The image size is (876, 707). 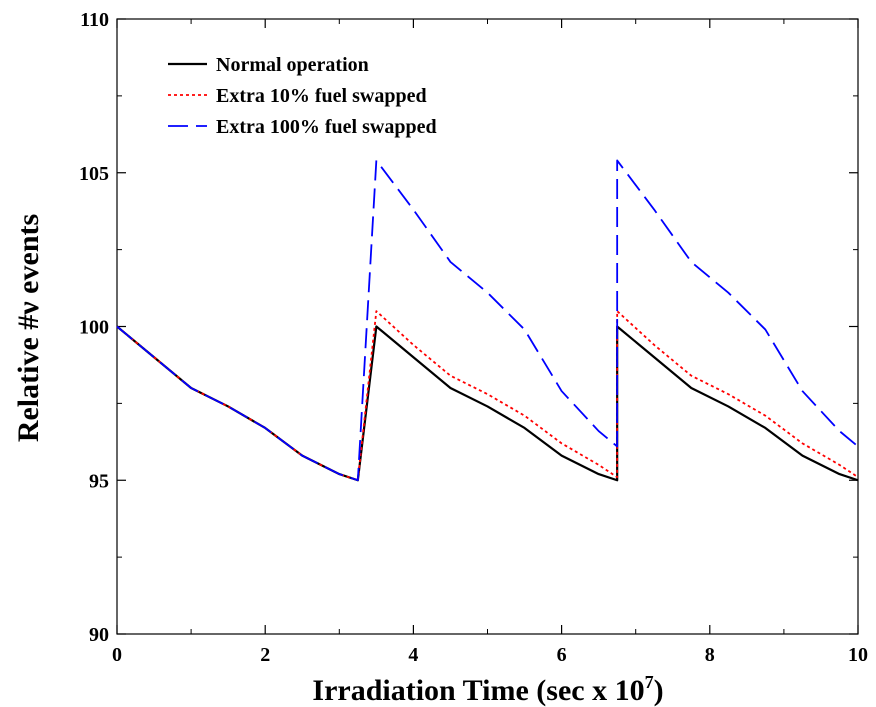 What do you see at coordinates (99, 481) in the screenshot?
I see `y-tick-label: 95` at bounding box center [99, 481].